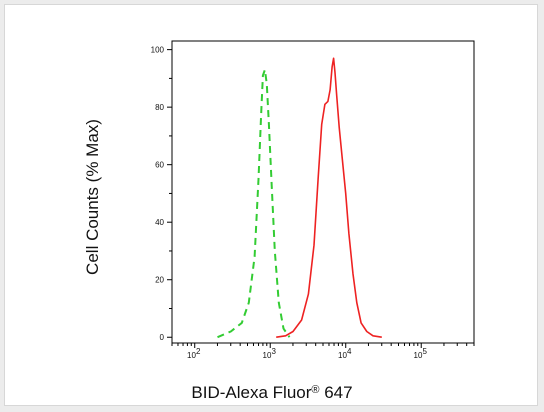  What do you see at coordinates (315, 390) in the screenshot?
I see `registered-mark: ®` at bounding box center [315, 390].